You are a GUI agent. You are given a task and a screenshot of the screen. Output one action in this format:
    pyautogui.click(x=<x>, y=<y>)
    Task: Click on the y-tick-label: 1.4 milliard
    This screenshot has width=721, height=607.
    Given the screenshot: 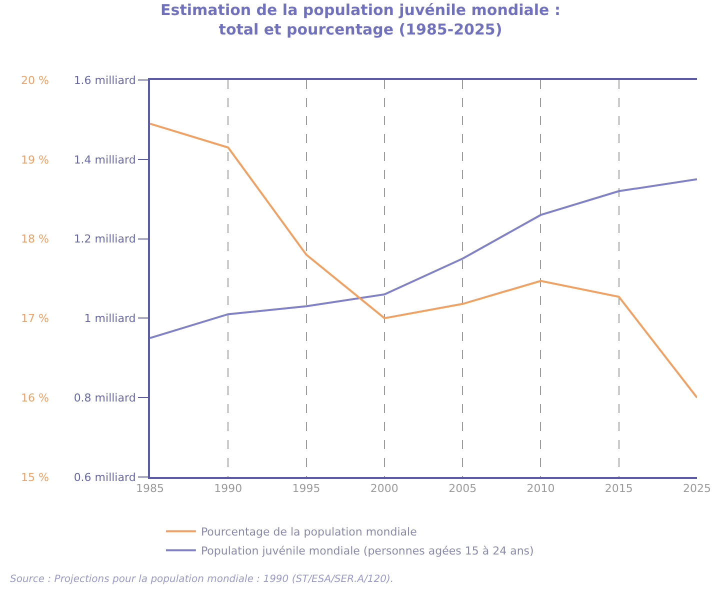 What is the action you would take?
    pyautogui.click(x=105, y=159)
    